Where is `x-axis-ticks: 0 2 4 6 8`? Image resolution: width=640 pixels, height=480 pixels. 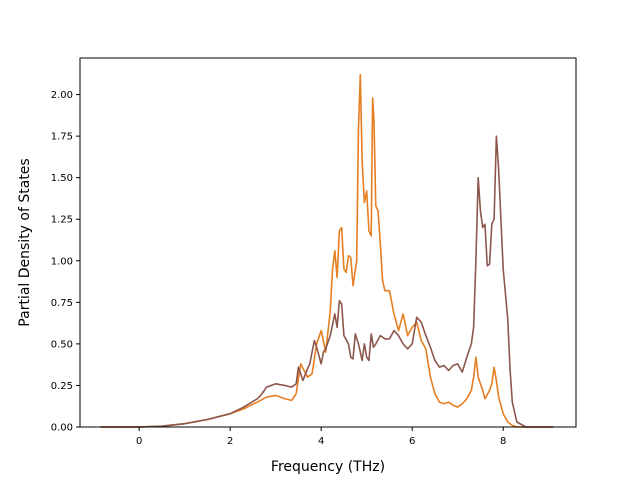
x-axis-ticks: 0 2 4 6 8 is located at coordinates (321, 437).